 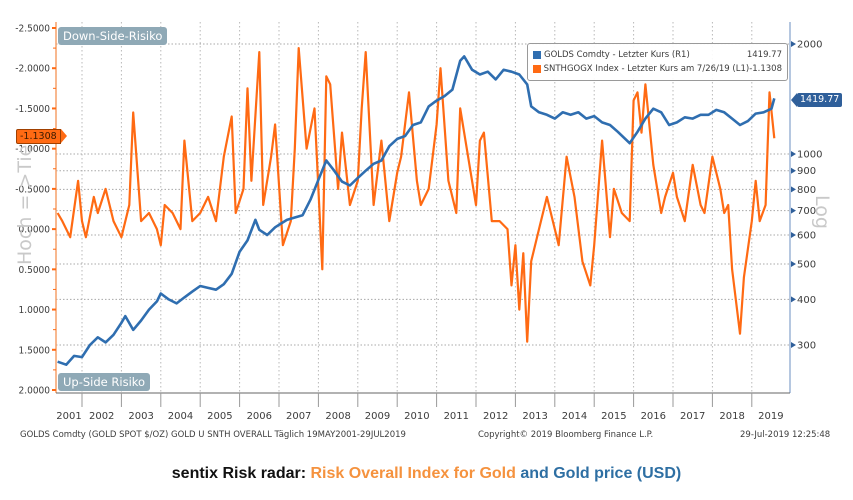 What do you see at coordinates (32, 109) in the screenshot?
I see `left-tick-label: -1.5000` at bounding box center [32, 109].